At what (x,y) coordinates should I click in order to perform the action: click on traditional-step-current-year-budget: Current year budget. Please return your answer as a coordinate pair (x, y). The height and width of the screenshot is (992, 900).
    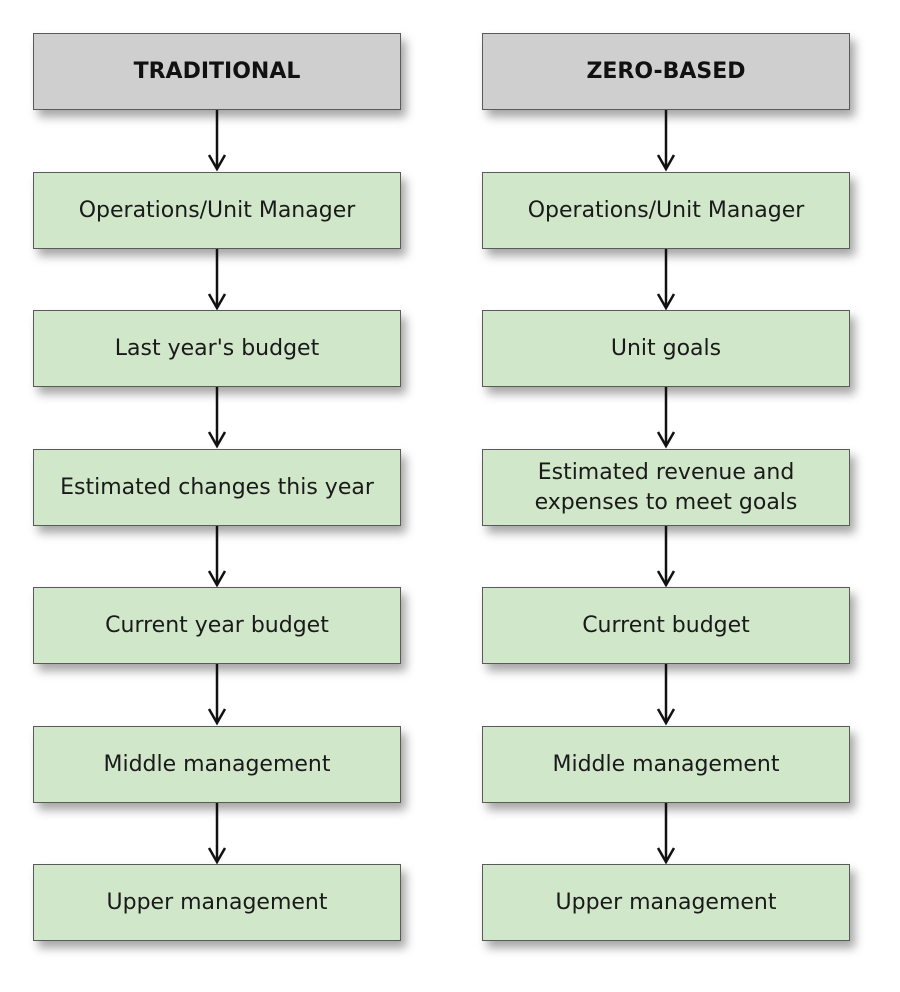
    Looking at the image, I should click on (217, 625).